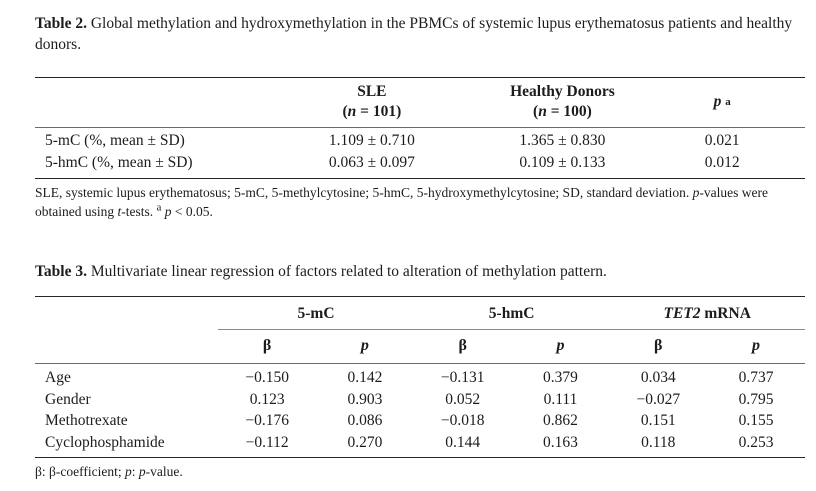 Image resolution: width=816 pixels, height=491 pixels. Describe the element at coordinates (560, 399) in the screenshot. I see `table3-cell: 0.111` at that location.